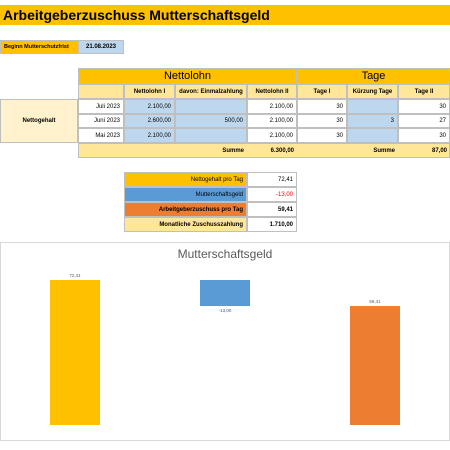 The image size is (450, 450). What do you see at coordinates (225, 310) in the screenshot?
I see `data-label: -13,00` at bounding box center [225, 310].